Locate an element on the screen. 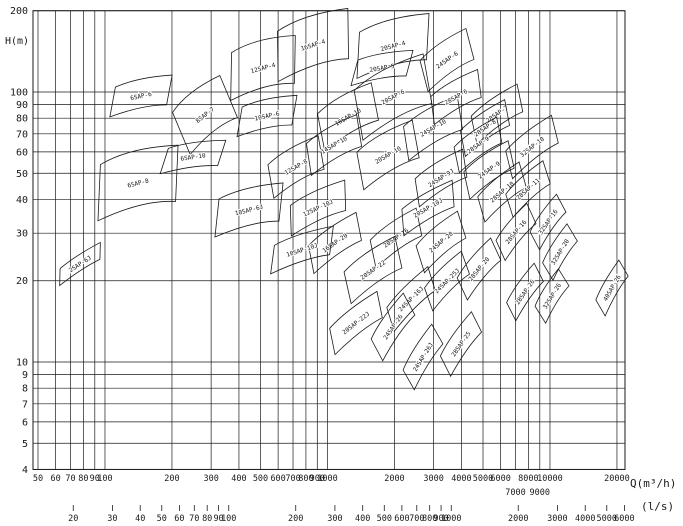 Image resolution: width=683 pixels, height=526 pixels. x-tick-label-ls: 50 is located at coordinates (162, 519).